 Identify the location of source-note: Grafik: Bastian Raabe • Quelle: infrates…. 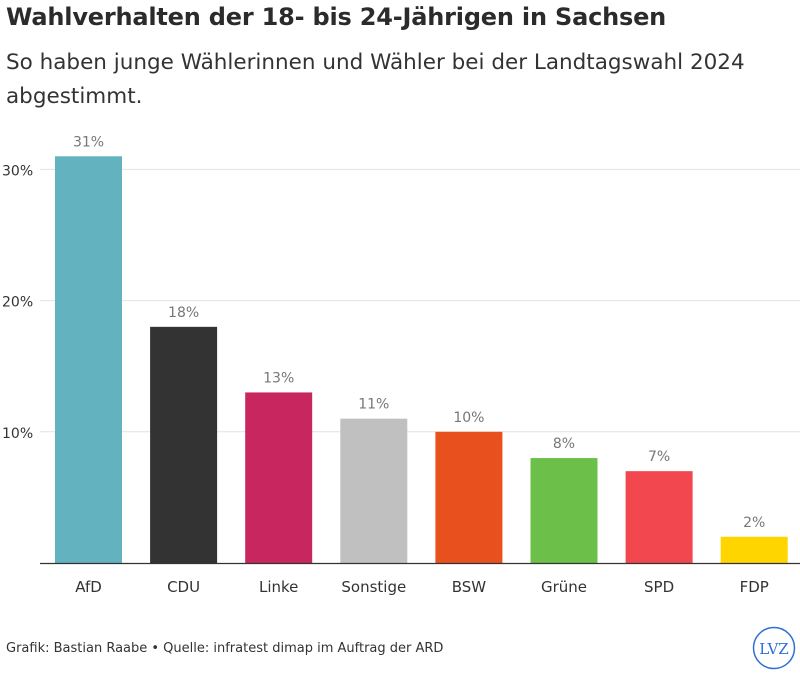
(225, 648).